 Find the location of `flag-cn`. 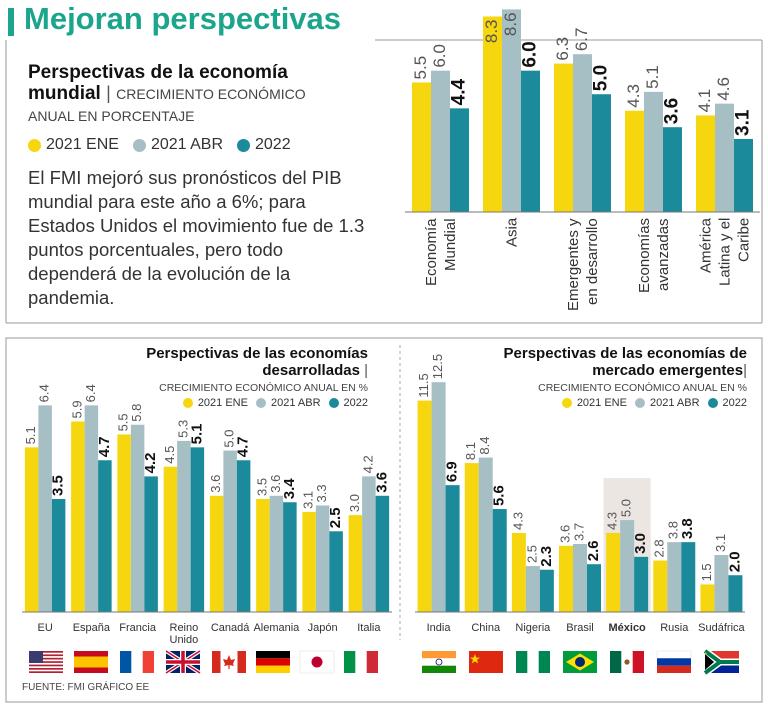

flag-cn is located at coordinates (486, 662).